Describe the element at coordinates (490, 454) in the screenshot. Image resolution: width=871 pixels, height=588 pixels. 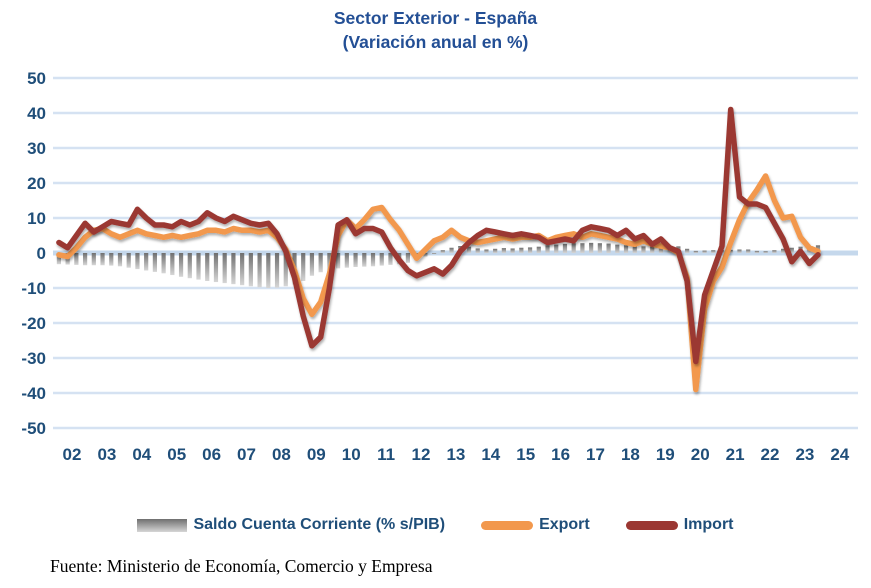
I see `x-tick-label: 14` at that location.